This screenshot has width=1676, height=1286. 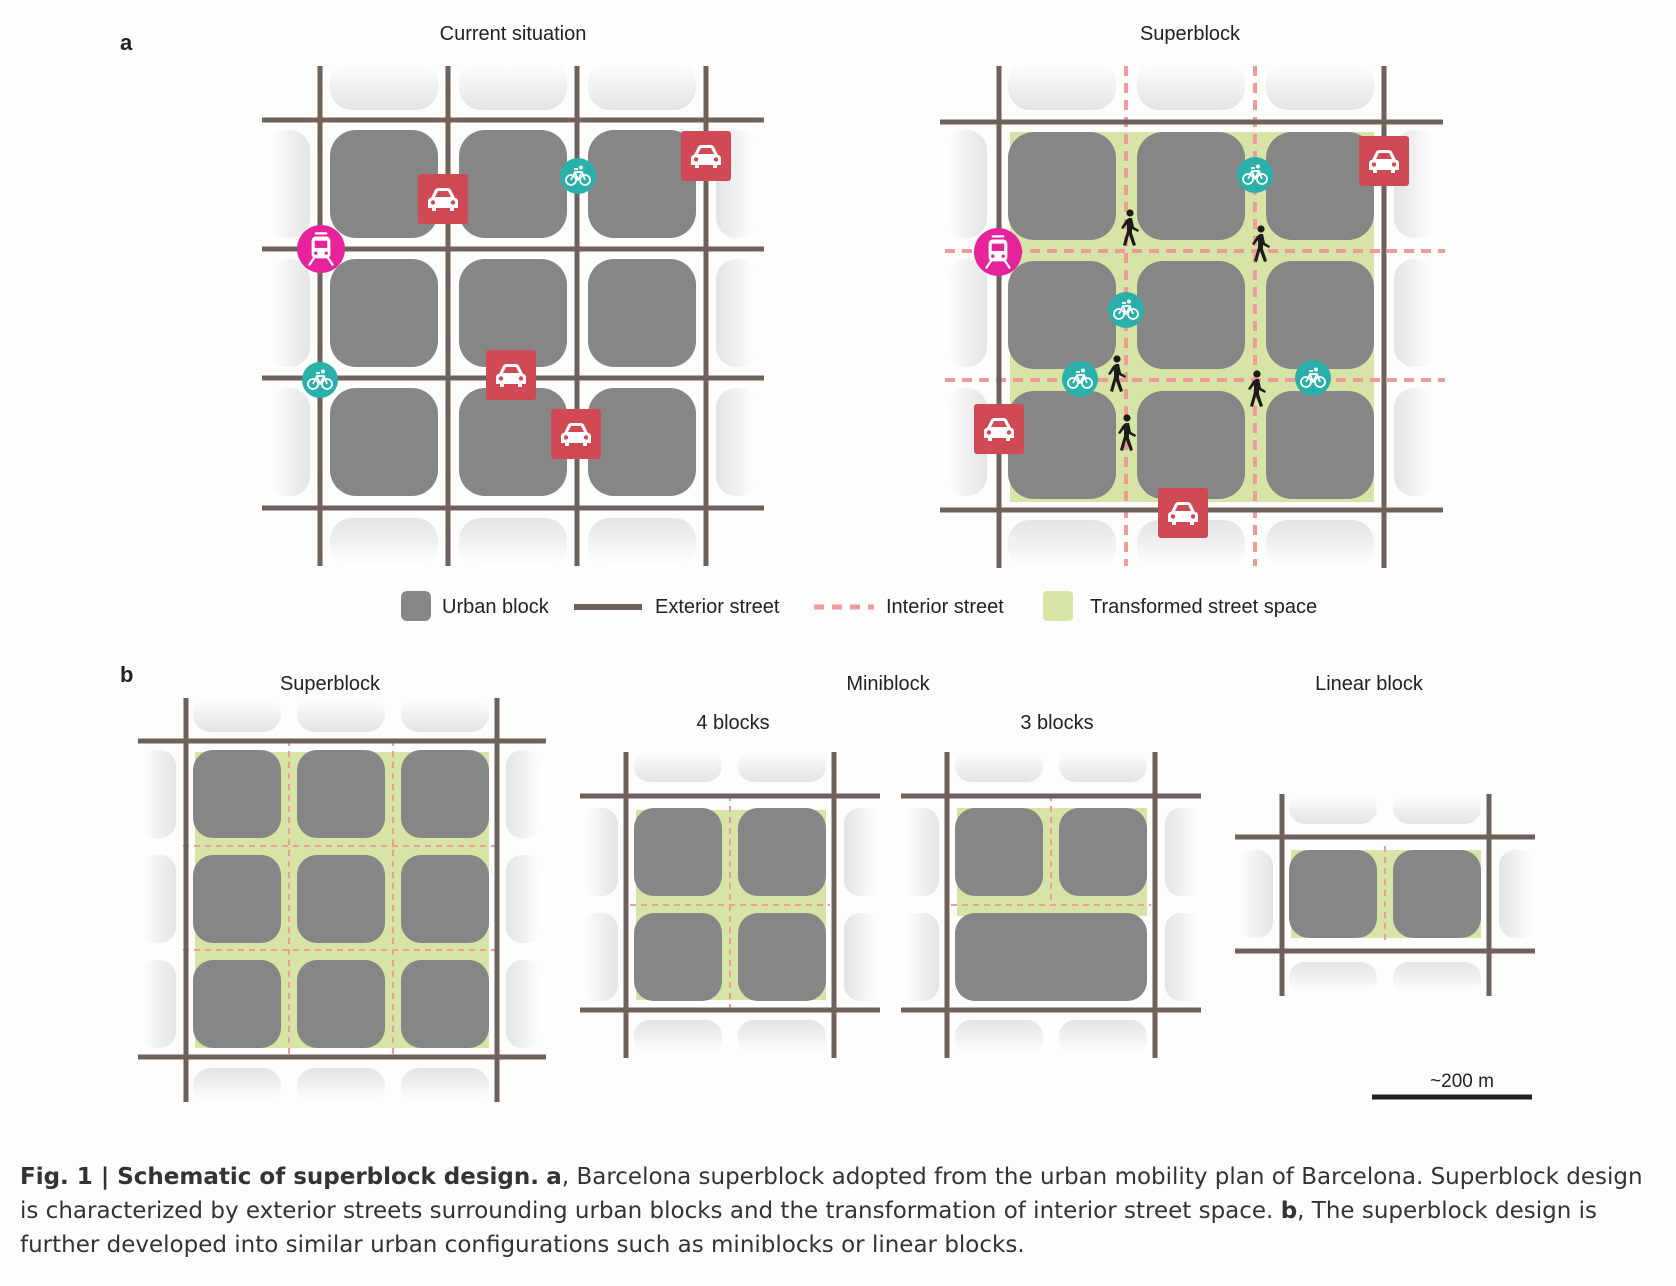 I want to click on superblock-diagram-b, so click(x=342, y=900).